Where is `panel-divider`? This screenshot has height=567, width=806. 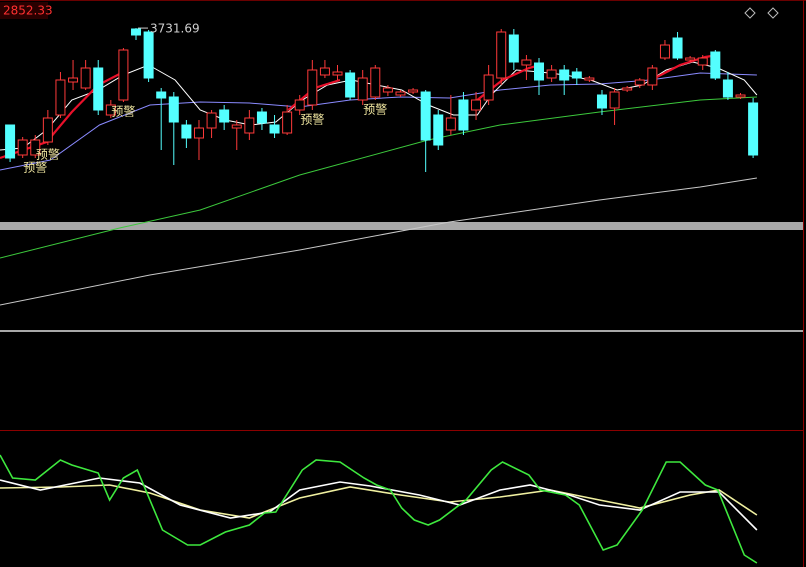
panel-divider is located at coordinates (401, 226).